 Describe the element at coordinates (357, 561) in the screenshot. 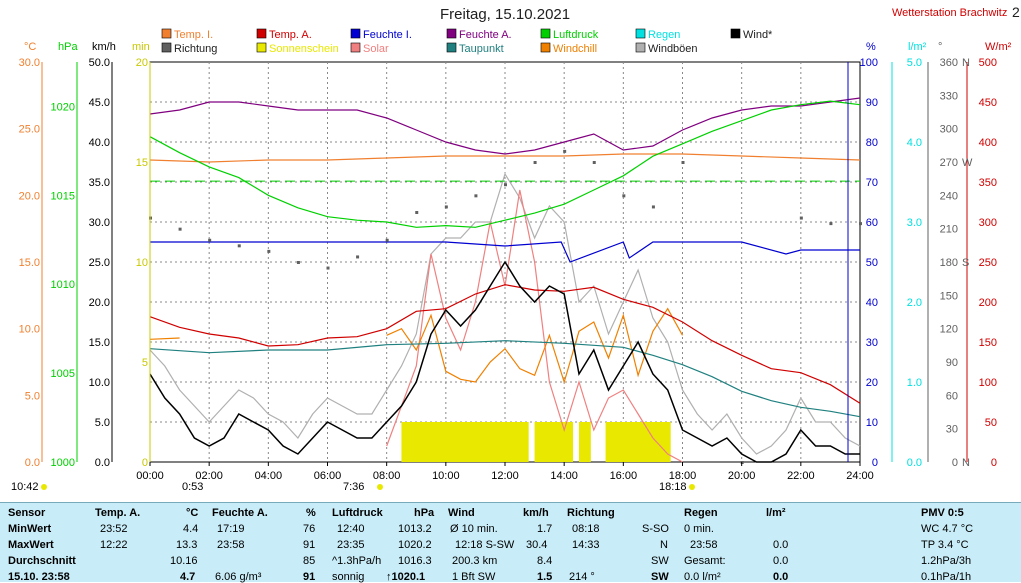

I see `stats-cell: ^1.3hPa/h` at that location.